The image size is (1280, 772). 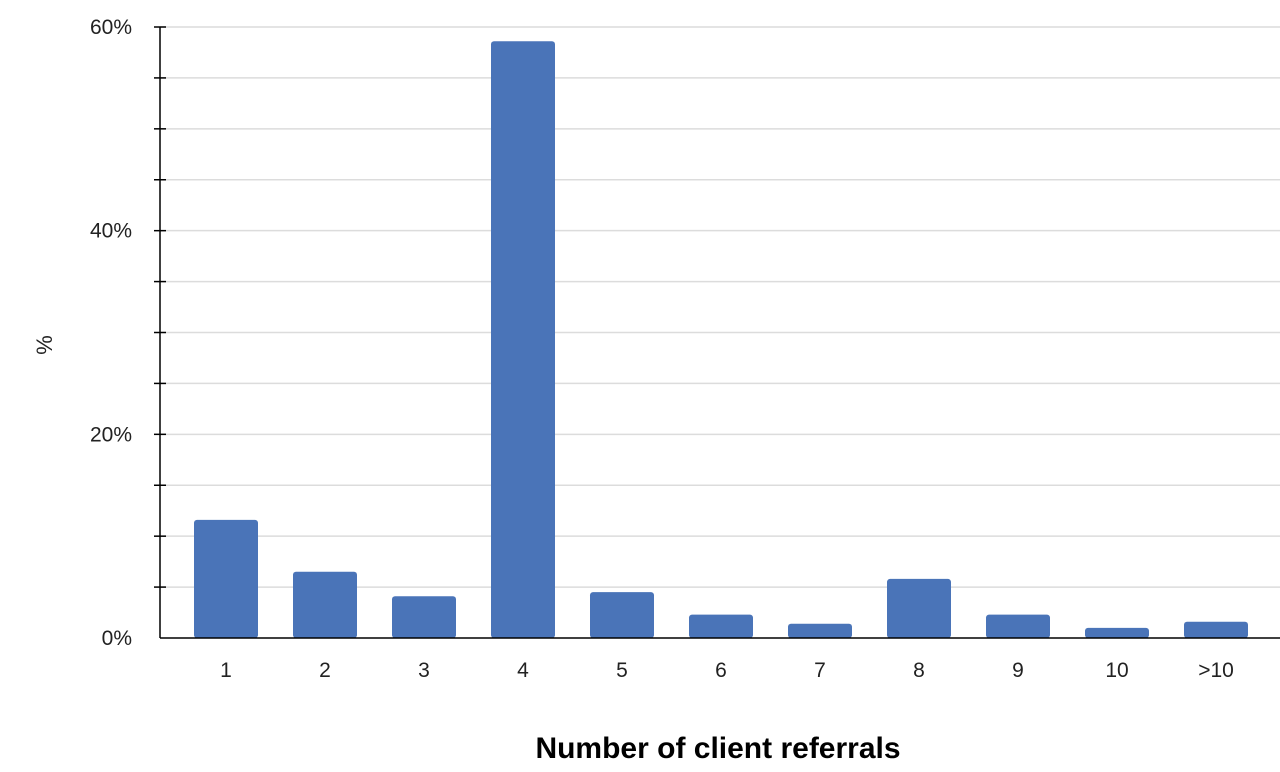 I want to click on x-tick-label: 1, so click(x=226, y=670).